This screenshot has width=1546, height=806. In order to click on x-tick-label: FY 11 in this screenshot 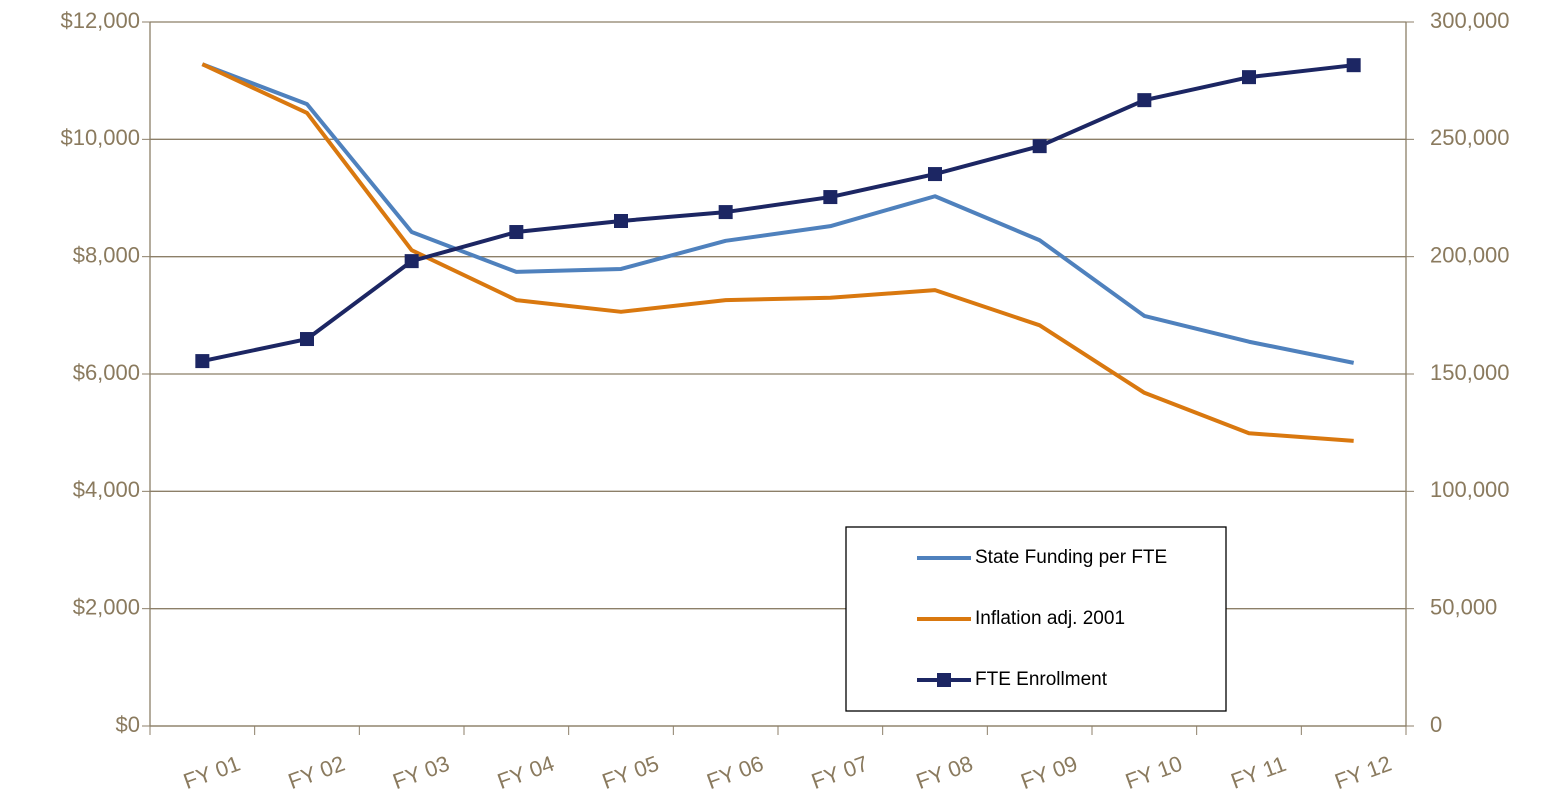, I will do `click(1259, 772)`.